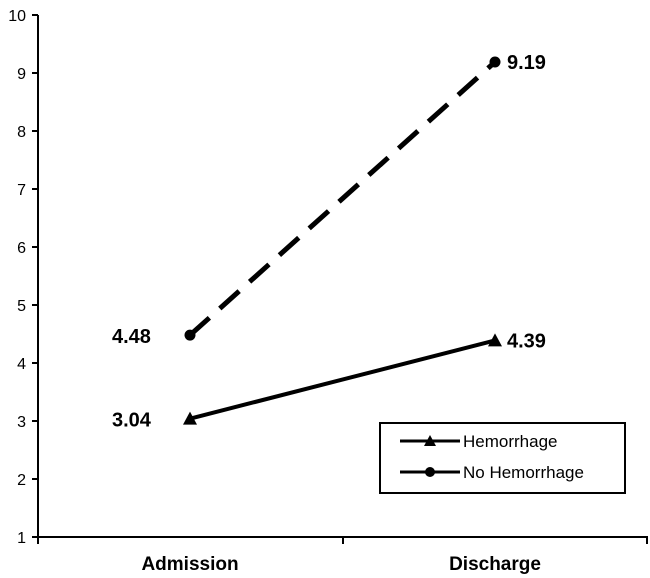  Describe the element at coordinates (342, 379) in the screenshot. I see `series-line-hemorrhage` at that location.